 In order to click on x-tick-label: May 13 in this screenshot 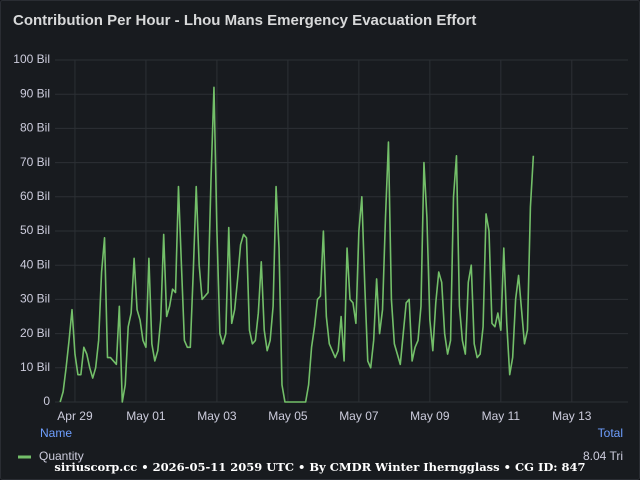, I will do `click(572, 416)`.